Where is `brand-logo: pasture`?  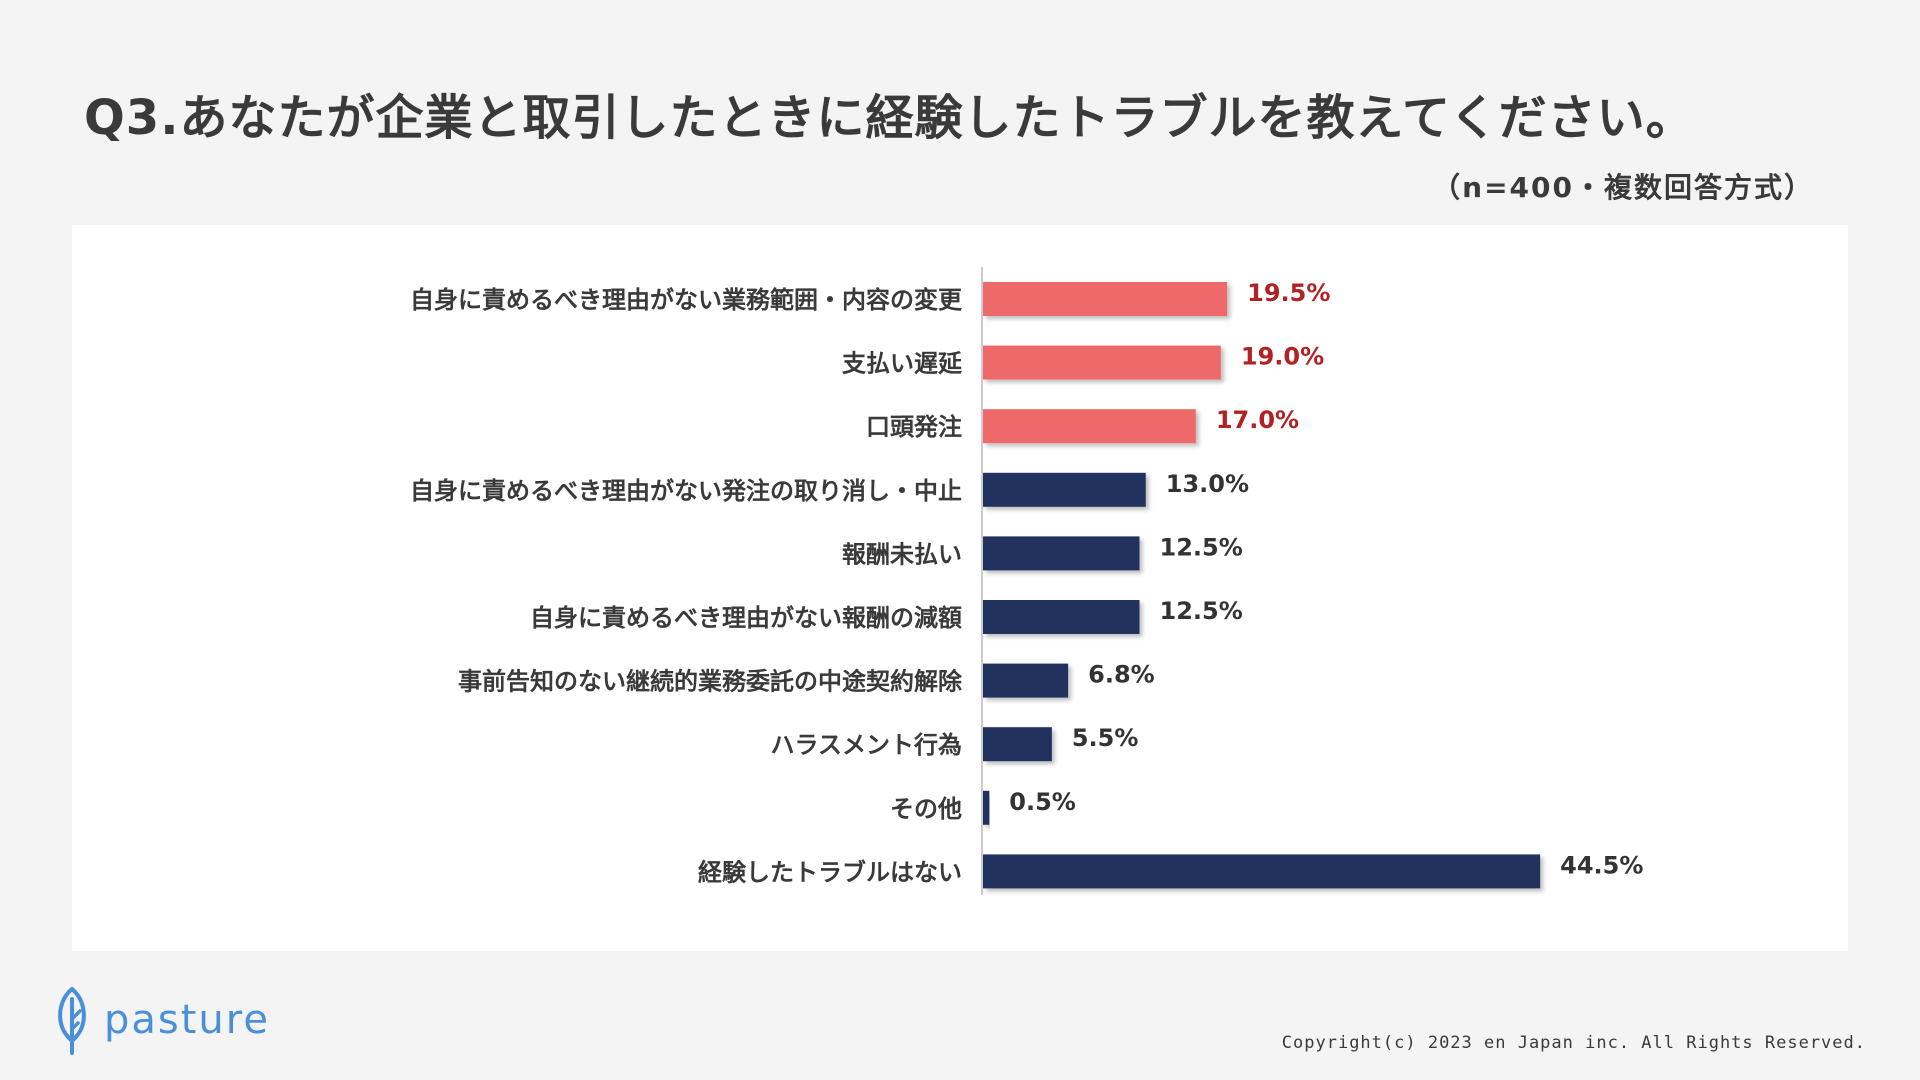 brand-logo: pasture is located at coordinates (162, 1020).